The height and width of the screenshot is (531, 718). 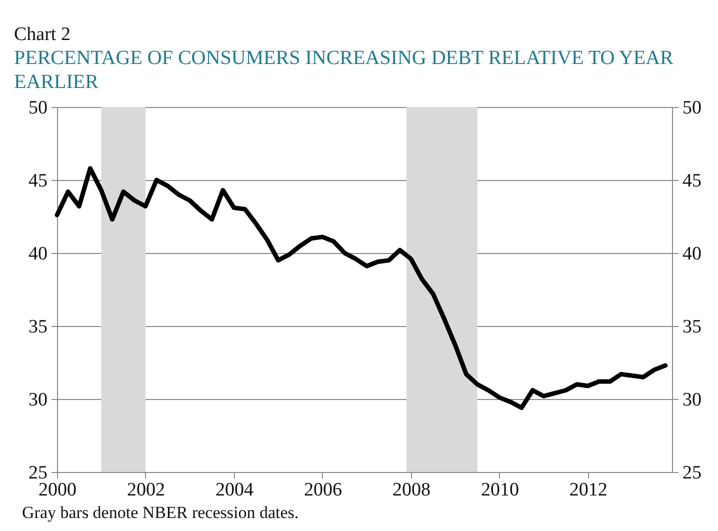 I want to click on y2-tick-label: 45, so click(x=692, y=181).